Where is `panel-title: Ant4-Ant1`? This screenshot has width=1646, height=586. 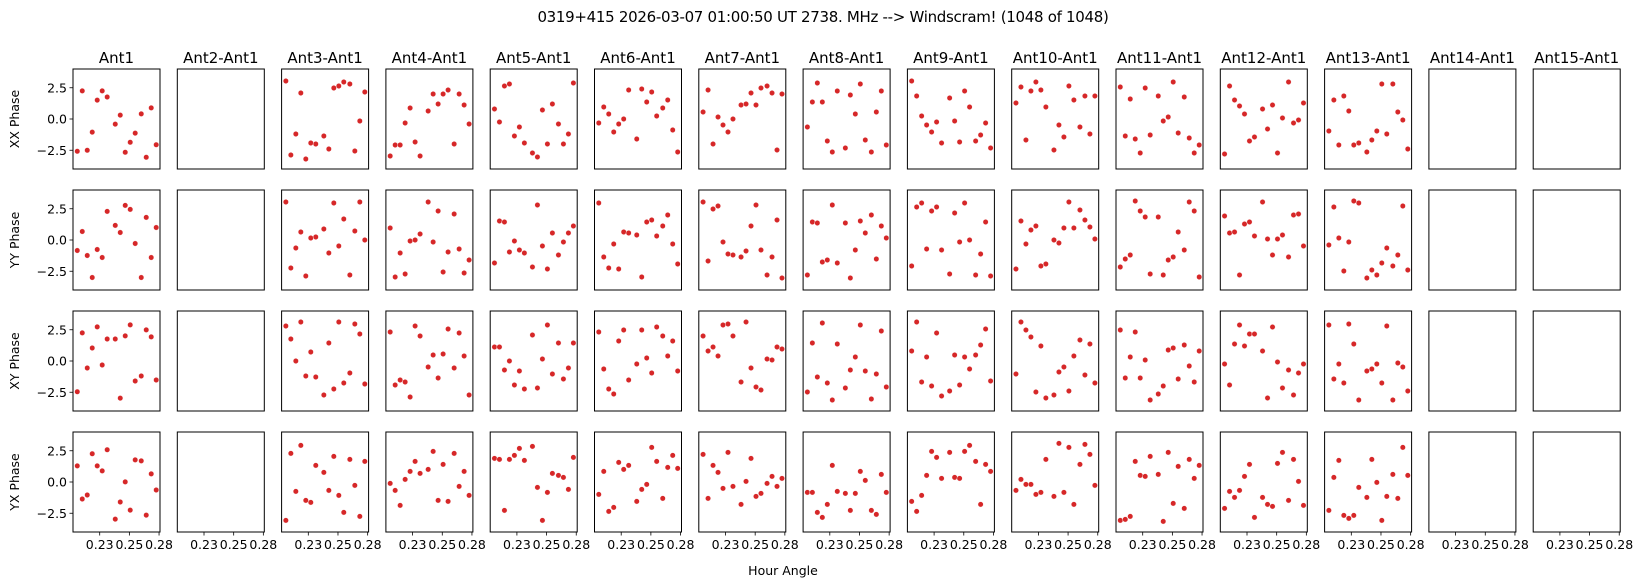
panel-title: Ant4-Ant1 is located at coordinates (429, 58).